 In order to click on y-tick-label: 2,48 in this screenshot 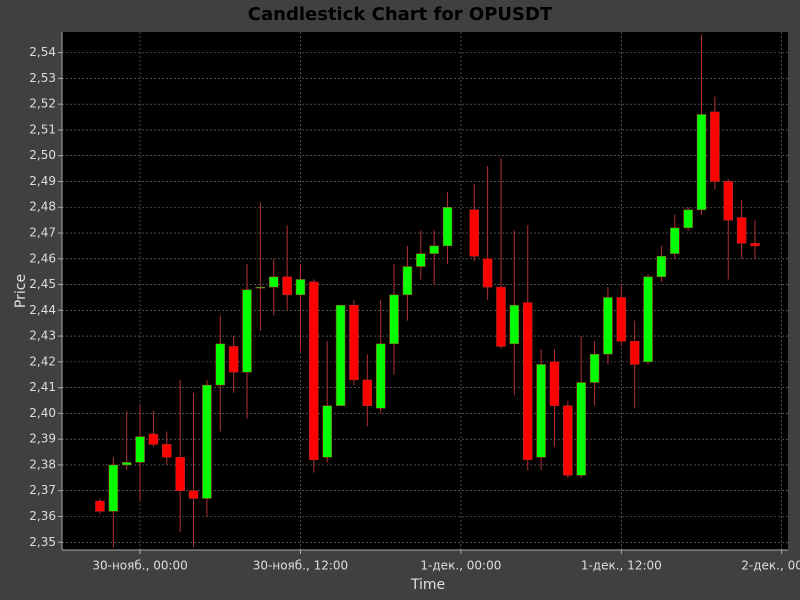, I will do `click(42, 207)`.